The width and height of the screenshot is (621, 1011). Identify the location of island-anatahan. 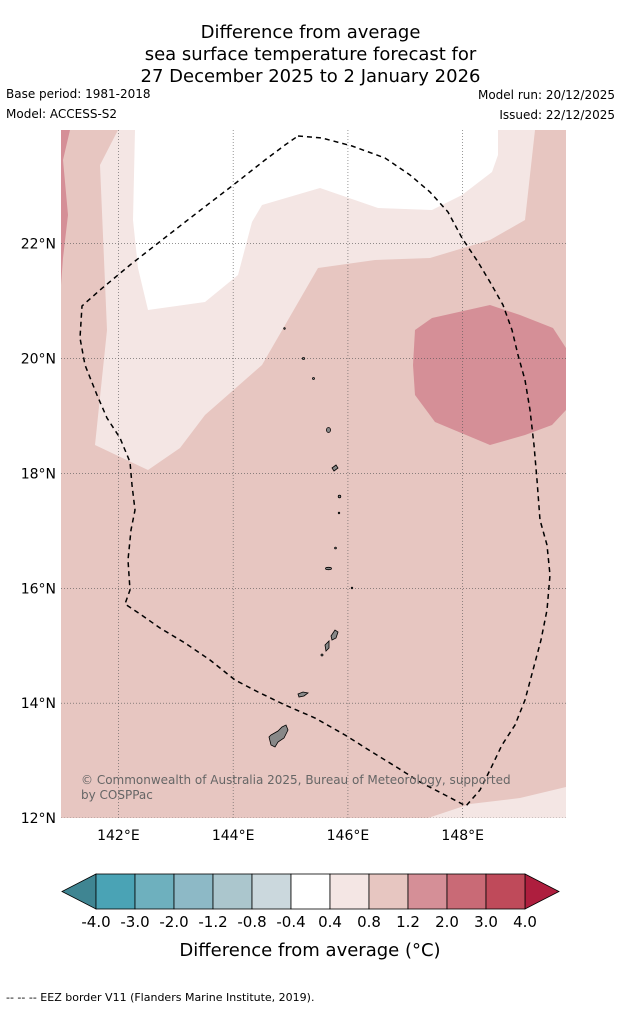
(328, 568).